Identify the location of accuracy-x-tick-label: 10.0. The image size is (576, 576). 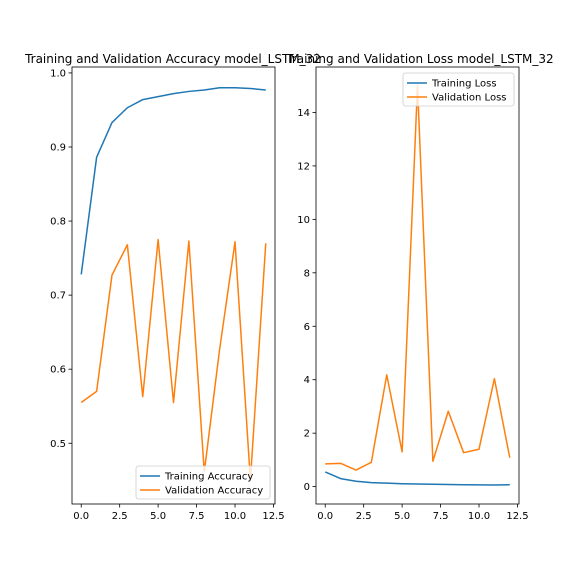
(235, 516).